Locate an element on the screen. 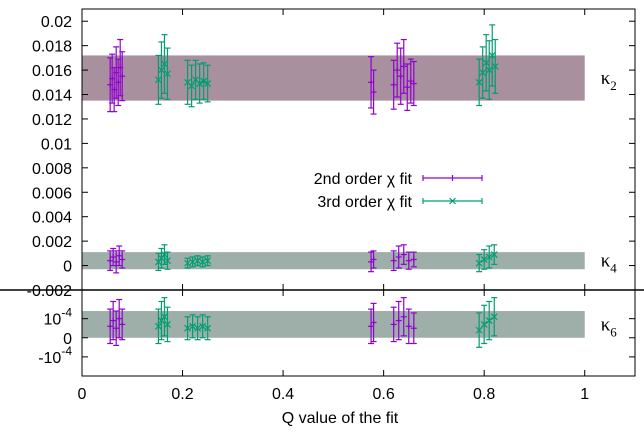 The image size is (644, 432). band-label-subscript: 6 is located at coordinates (613, 331).